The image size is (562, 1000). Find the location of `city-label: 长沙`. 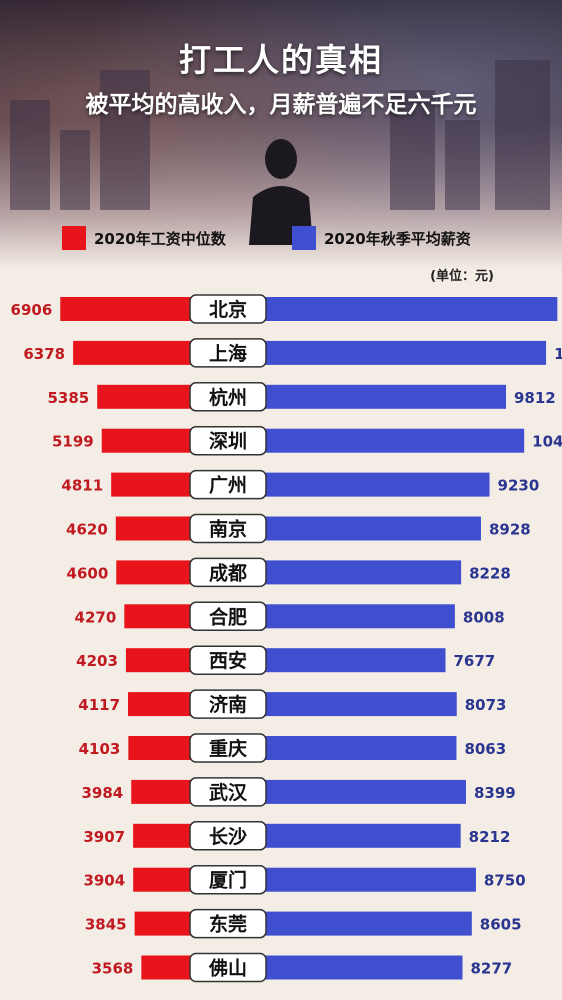

city-label: 长沙 is located at coordinates (228, 837).